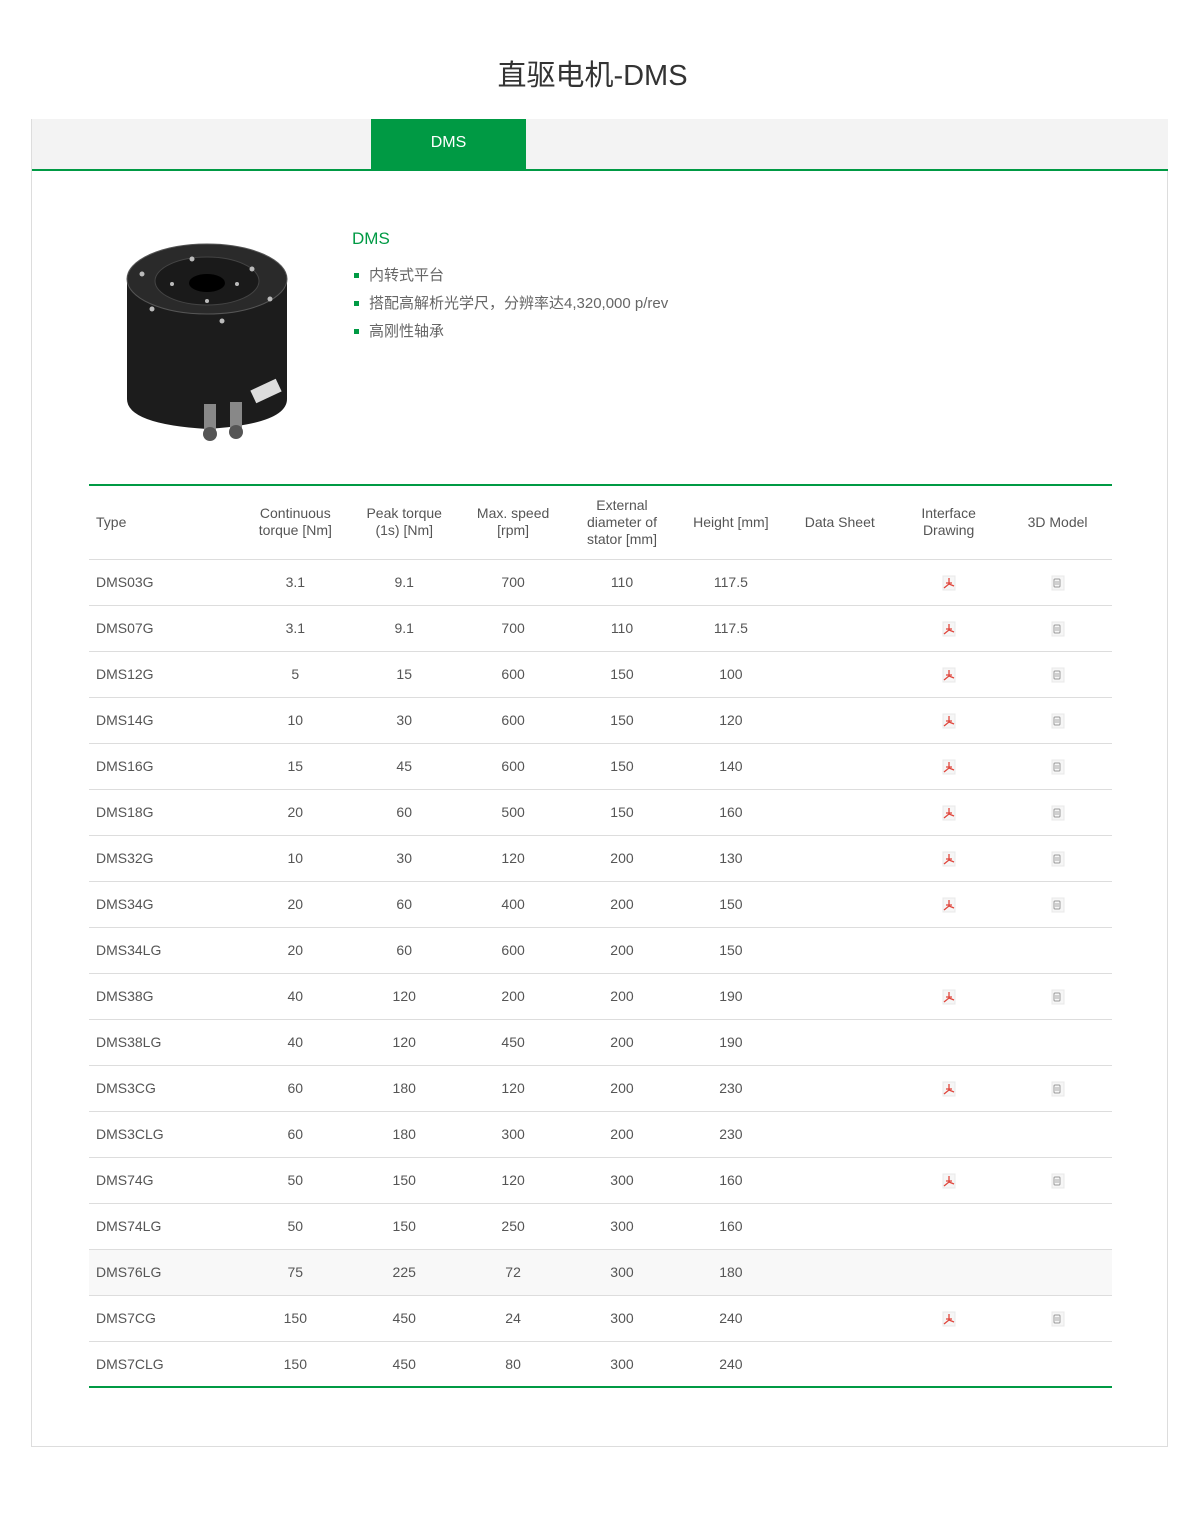 The height and width of the screenshot is (1519, 1185). I want to click on cell-type: DMS03G, so click(165, 582).